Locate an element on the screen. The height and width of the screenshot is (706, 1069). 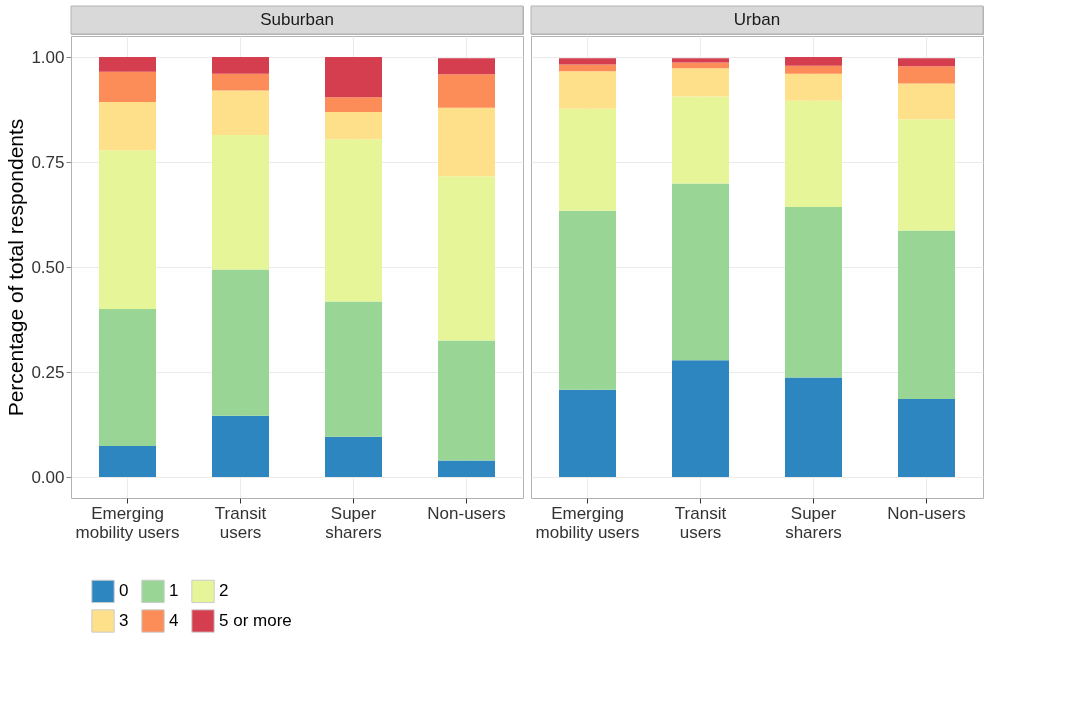
chart-title: Suburban is located at coordinates (297, 19).